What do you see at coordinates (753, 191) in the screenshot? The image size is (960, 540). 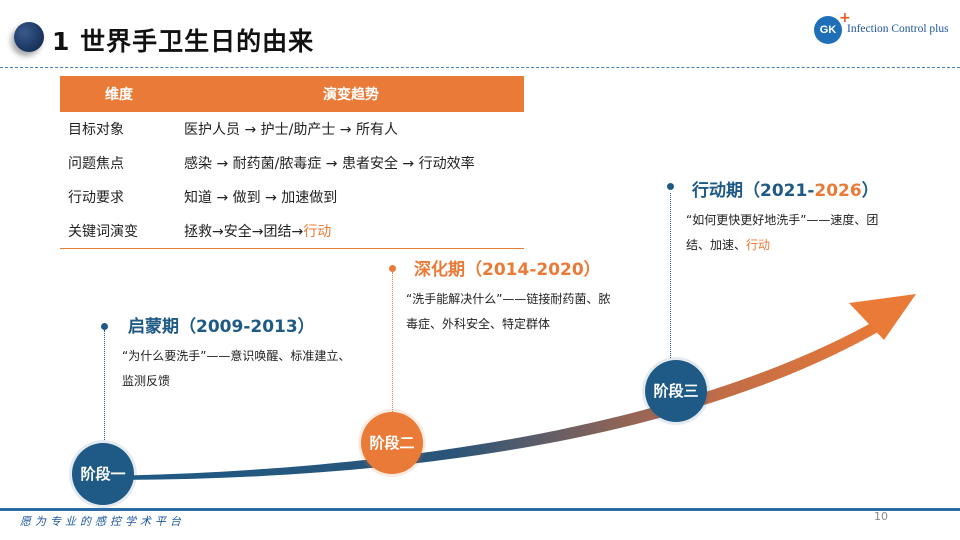 I see `stage3-title-main: 行动期（2021-` at bounding box center [753, 191].